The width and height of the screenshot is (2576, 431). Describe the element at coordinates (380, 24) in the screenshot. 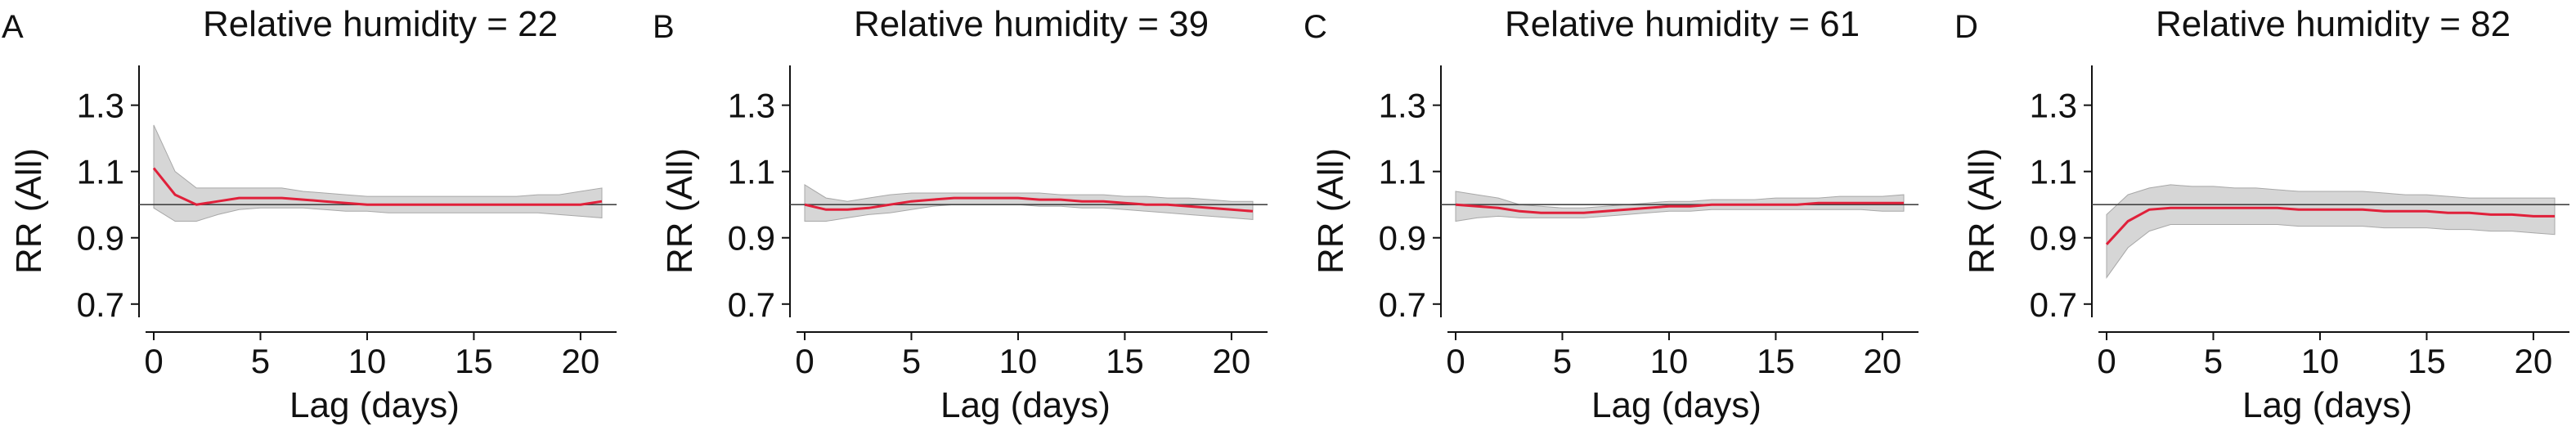

I see `panel-title: Relative humidity = 22` at that location.